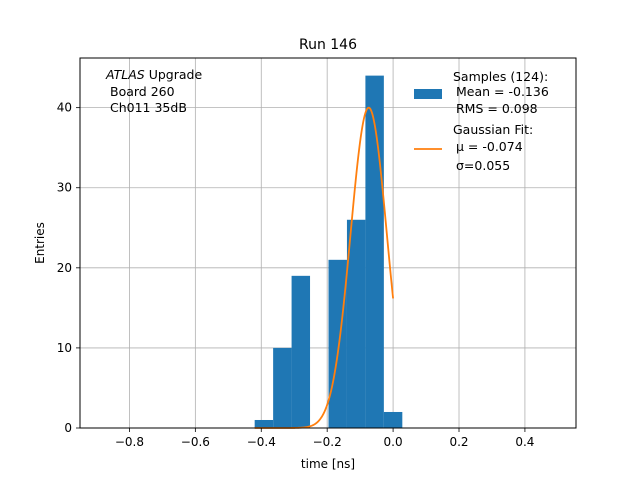 The height and width of the screenshot is (480, 640). Describe the element at coordinates (428, 94) in the screenshot. I see `legend-histogram-swatch` at that location.